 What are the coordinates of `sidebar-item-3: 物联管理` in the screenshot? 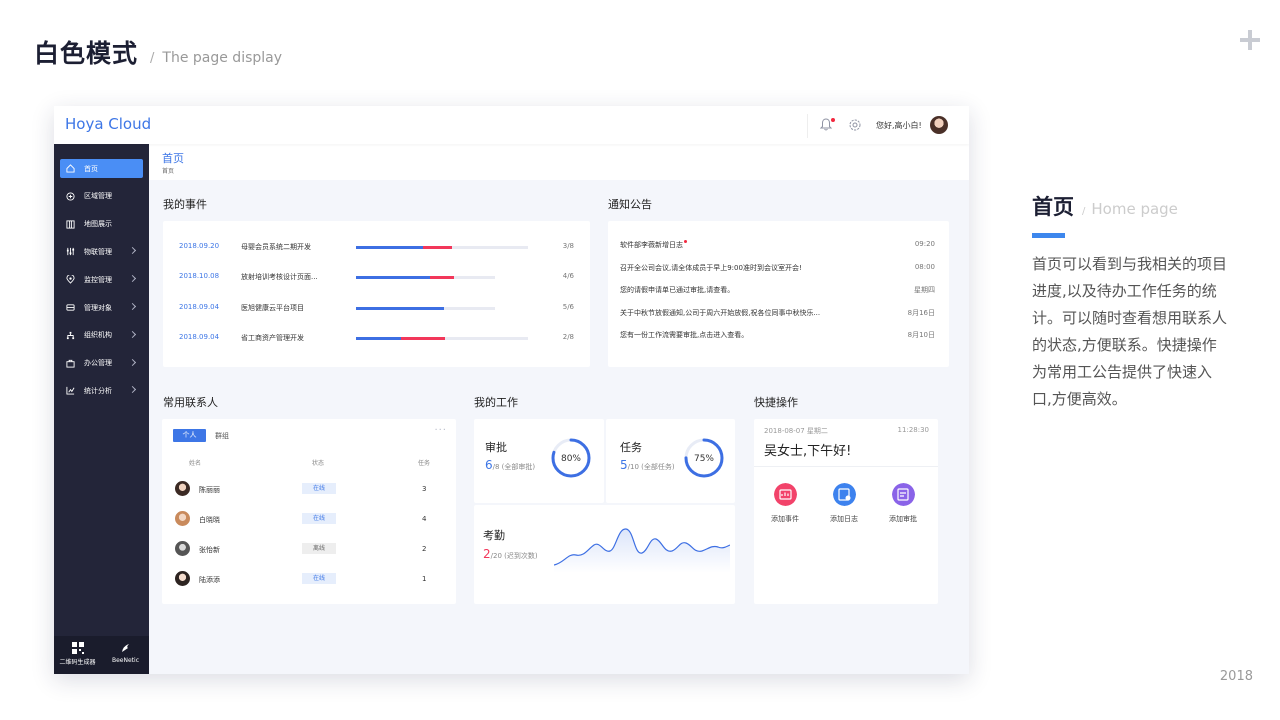 It's located at (101, 251).